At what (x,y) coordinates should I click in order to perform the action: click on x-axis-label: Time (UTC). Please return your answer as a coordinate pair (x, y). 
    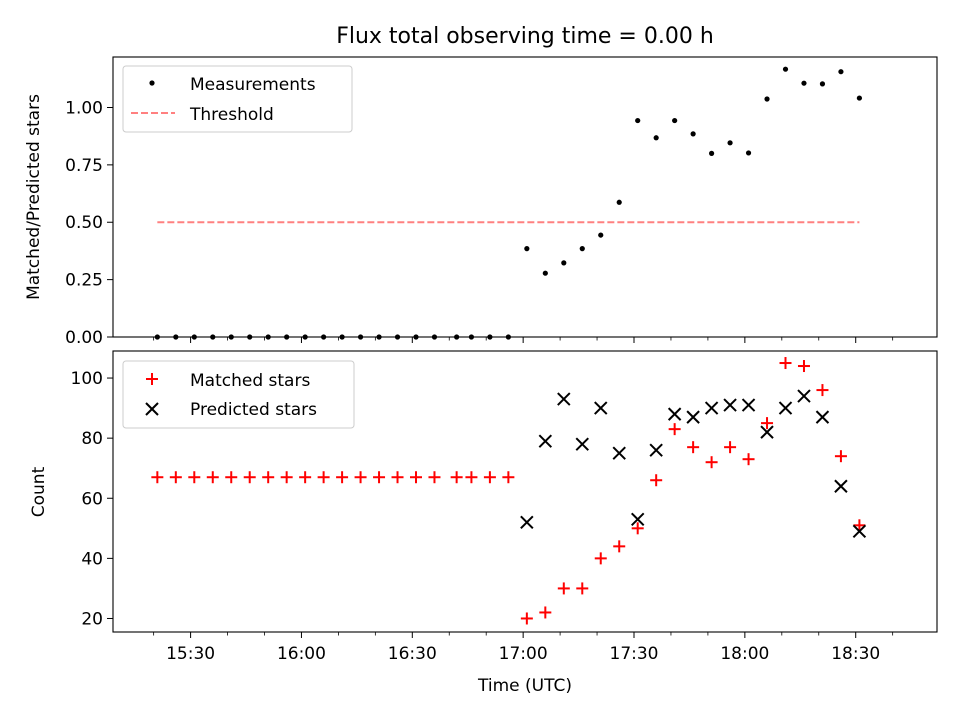
    Looking at the image, I should click on (524, 686).